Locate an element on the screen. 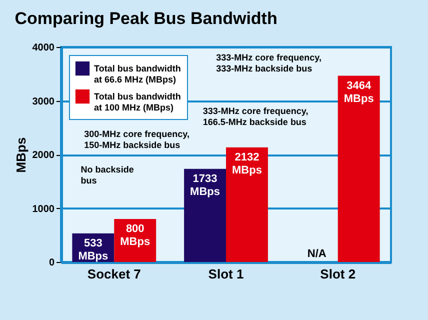 The width and height of the screenshot is (428, 320). text: N/A is located at coordinates (316, 254).